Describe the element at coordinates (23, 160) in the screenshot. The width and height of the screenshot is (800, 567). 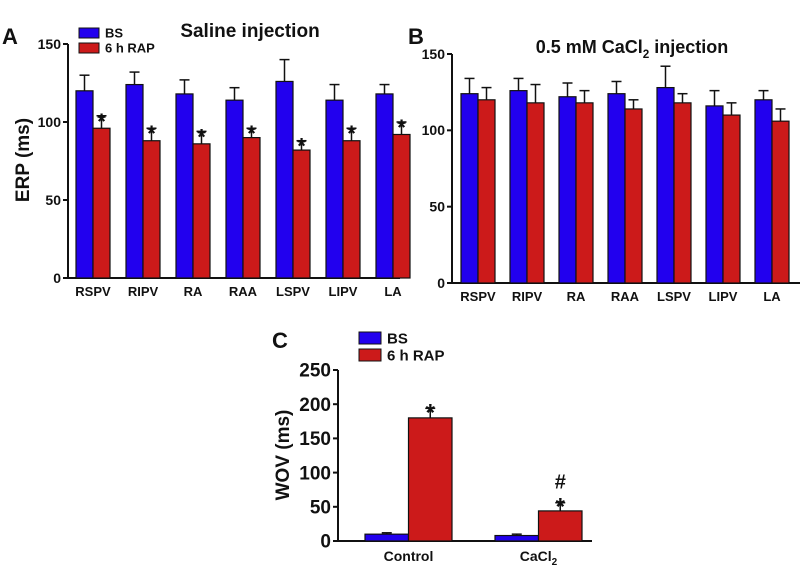
I see `y-axis-label: ERP (ms)` at that location.